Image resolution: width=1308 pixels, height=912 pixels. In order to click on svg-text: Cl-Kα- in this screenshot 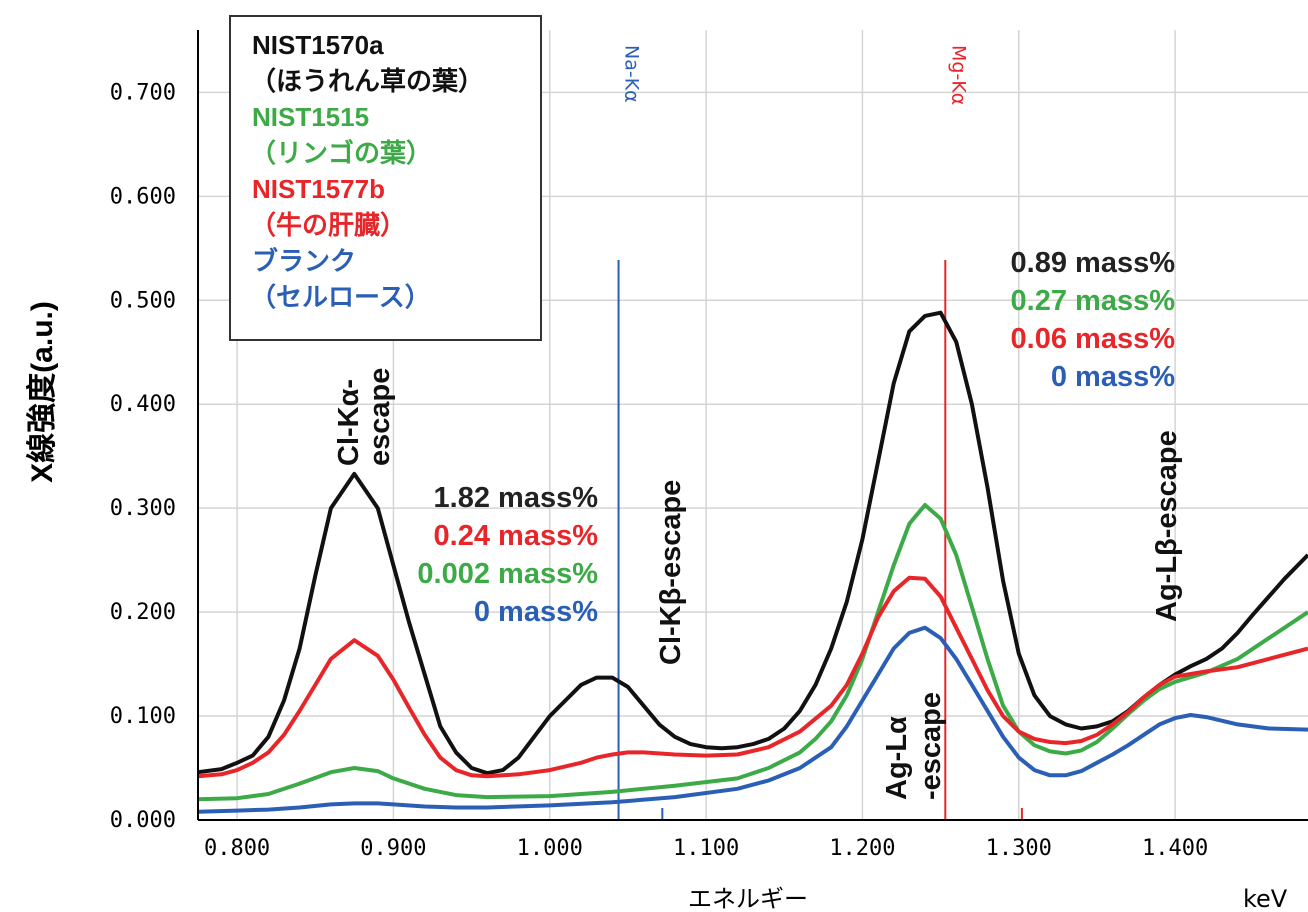, I will do `click(349, 422)`.